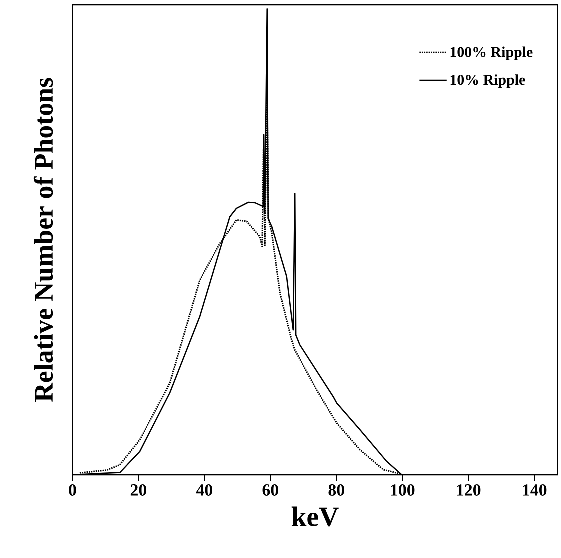 The width and height of the screenshot is (561, 558). Describe the element at coordinates (488, 81) in the screenshot. I see `legend-label: 10% Ripple` at that location.